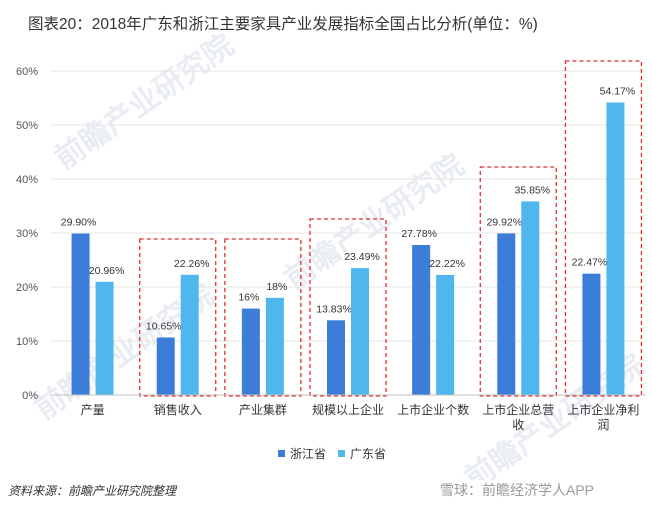 The image size is (652, 510). What do you see at coordinates (27, 342) in the screenshot?
I see `y-tick-label: 10%` at bounding box center [27, 342].